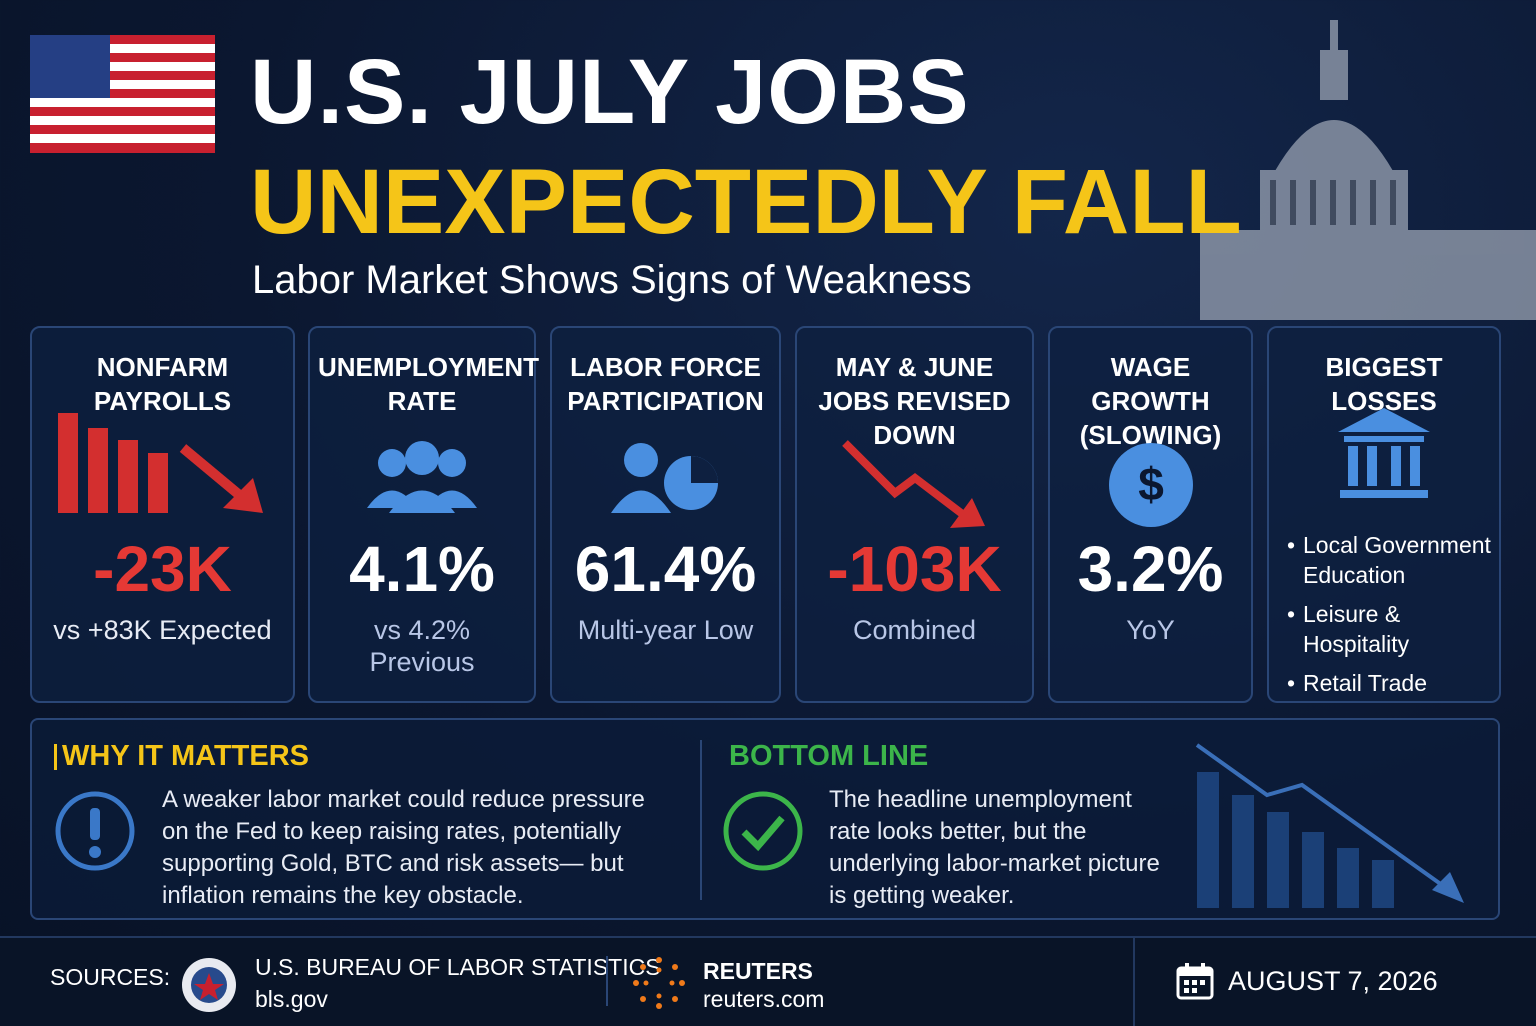 The image size is (1536, 1026). I want to click on loss-item: Retail Trade, so click(1392, 683).